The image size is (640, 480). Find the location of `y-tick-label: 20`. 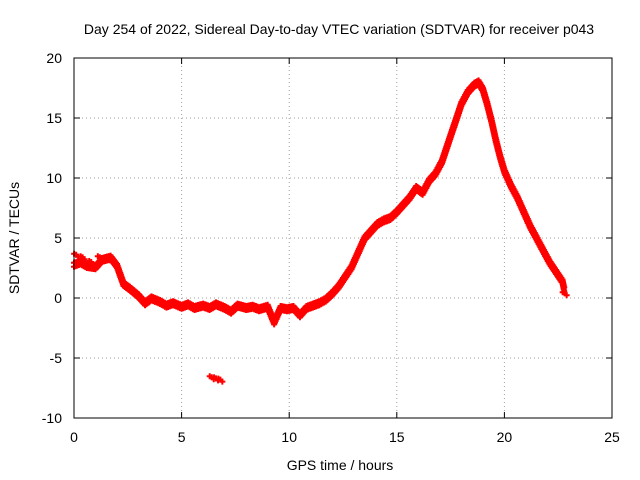

y-tick-label: 20 is located at coordinates (54, 58).